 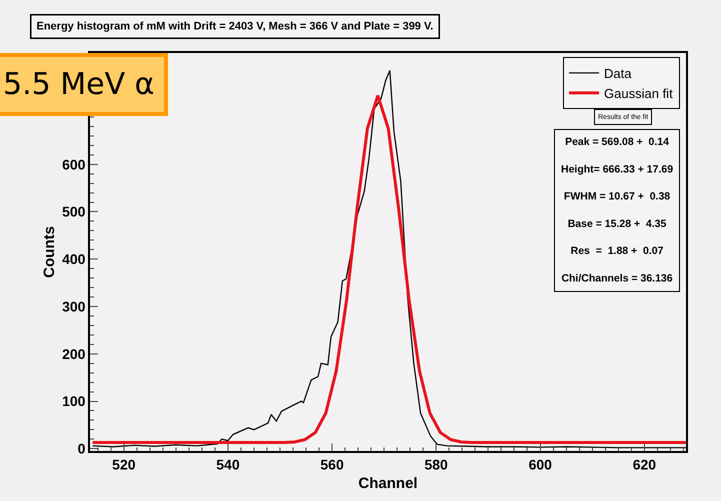 I want to click on x-tick-label: 580, so click(x=436, y=464).